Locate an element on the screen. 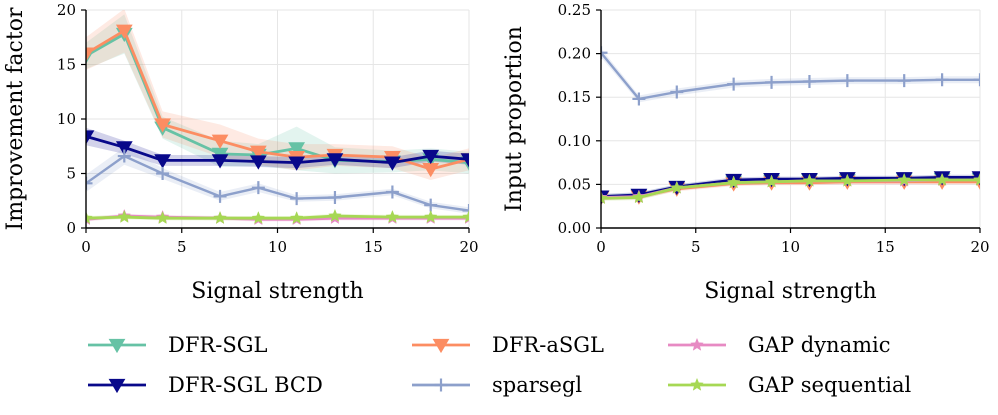  x-tick-label: 5 is located at coordinates (182, 247).